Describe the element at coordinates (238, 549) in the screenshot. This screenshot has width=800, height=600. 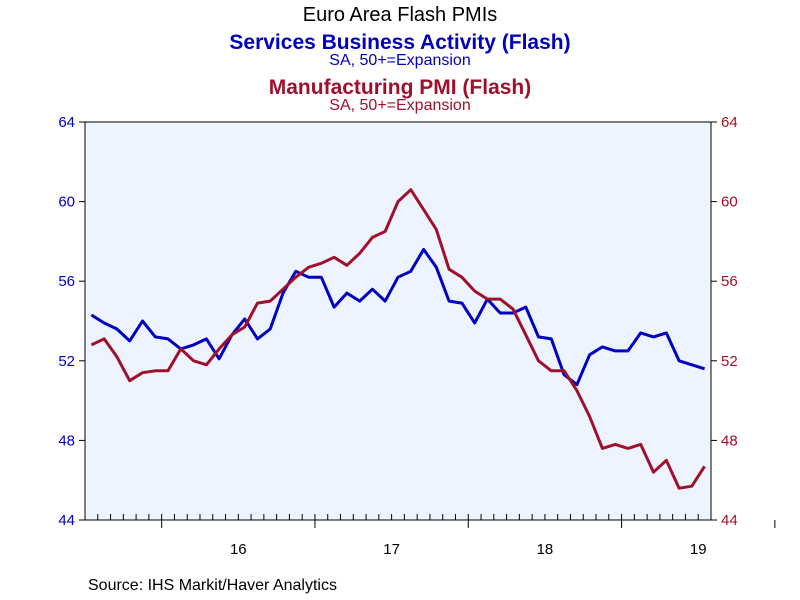
I see `x-tick-label: 16` at that location.